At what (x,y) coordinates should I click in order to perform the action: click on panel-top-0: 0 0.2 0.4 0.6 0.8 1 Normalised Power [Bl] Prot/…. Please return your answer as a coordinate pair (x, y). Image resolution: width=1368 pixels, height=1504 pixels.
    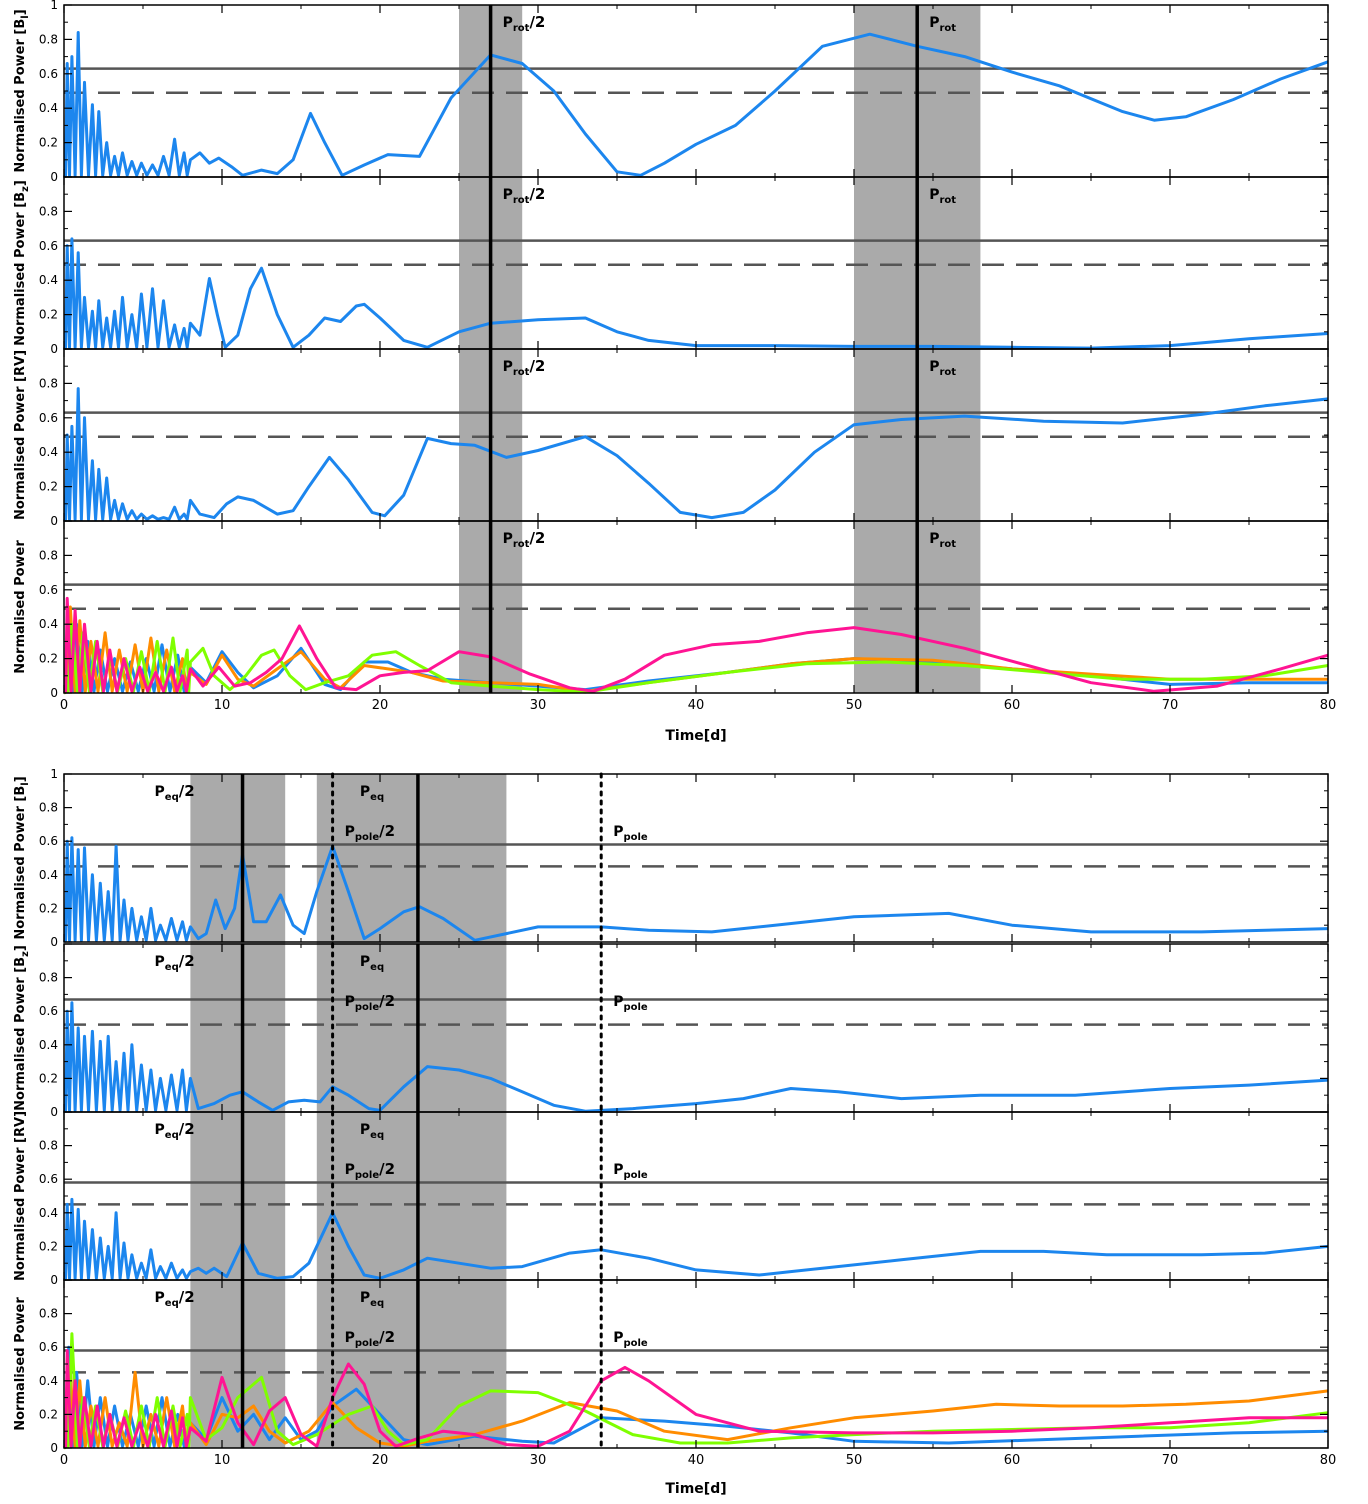
    Looking at the image, I should click on (671, 92).